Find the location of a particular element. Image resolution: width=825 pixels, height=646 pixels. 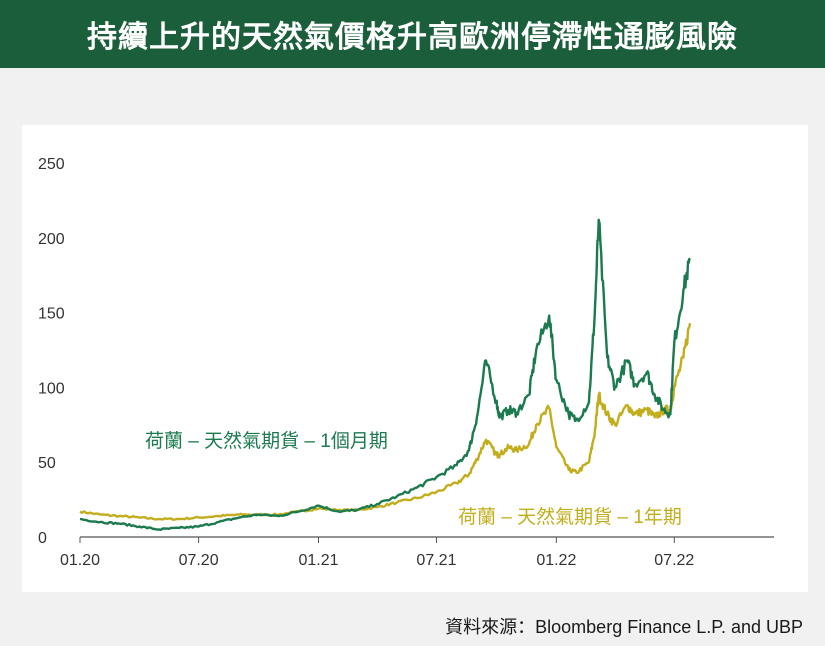

y-tick-label: 150 is located at coordinates (51, 314).